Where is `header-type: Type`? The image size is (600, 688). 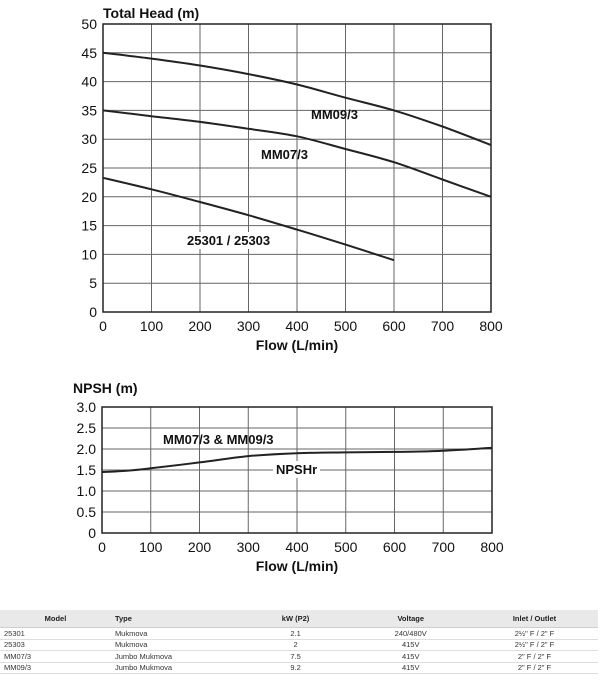
header-type: Type is located at coordinates (175, 619).